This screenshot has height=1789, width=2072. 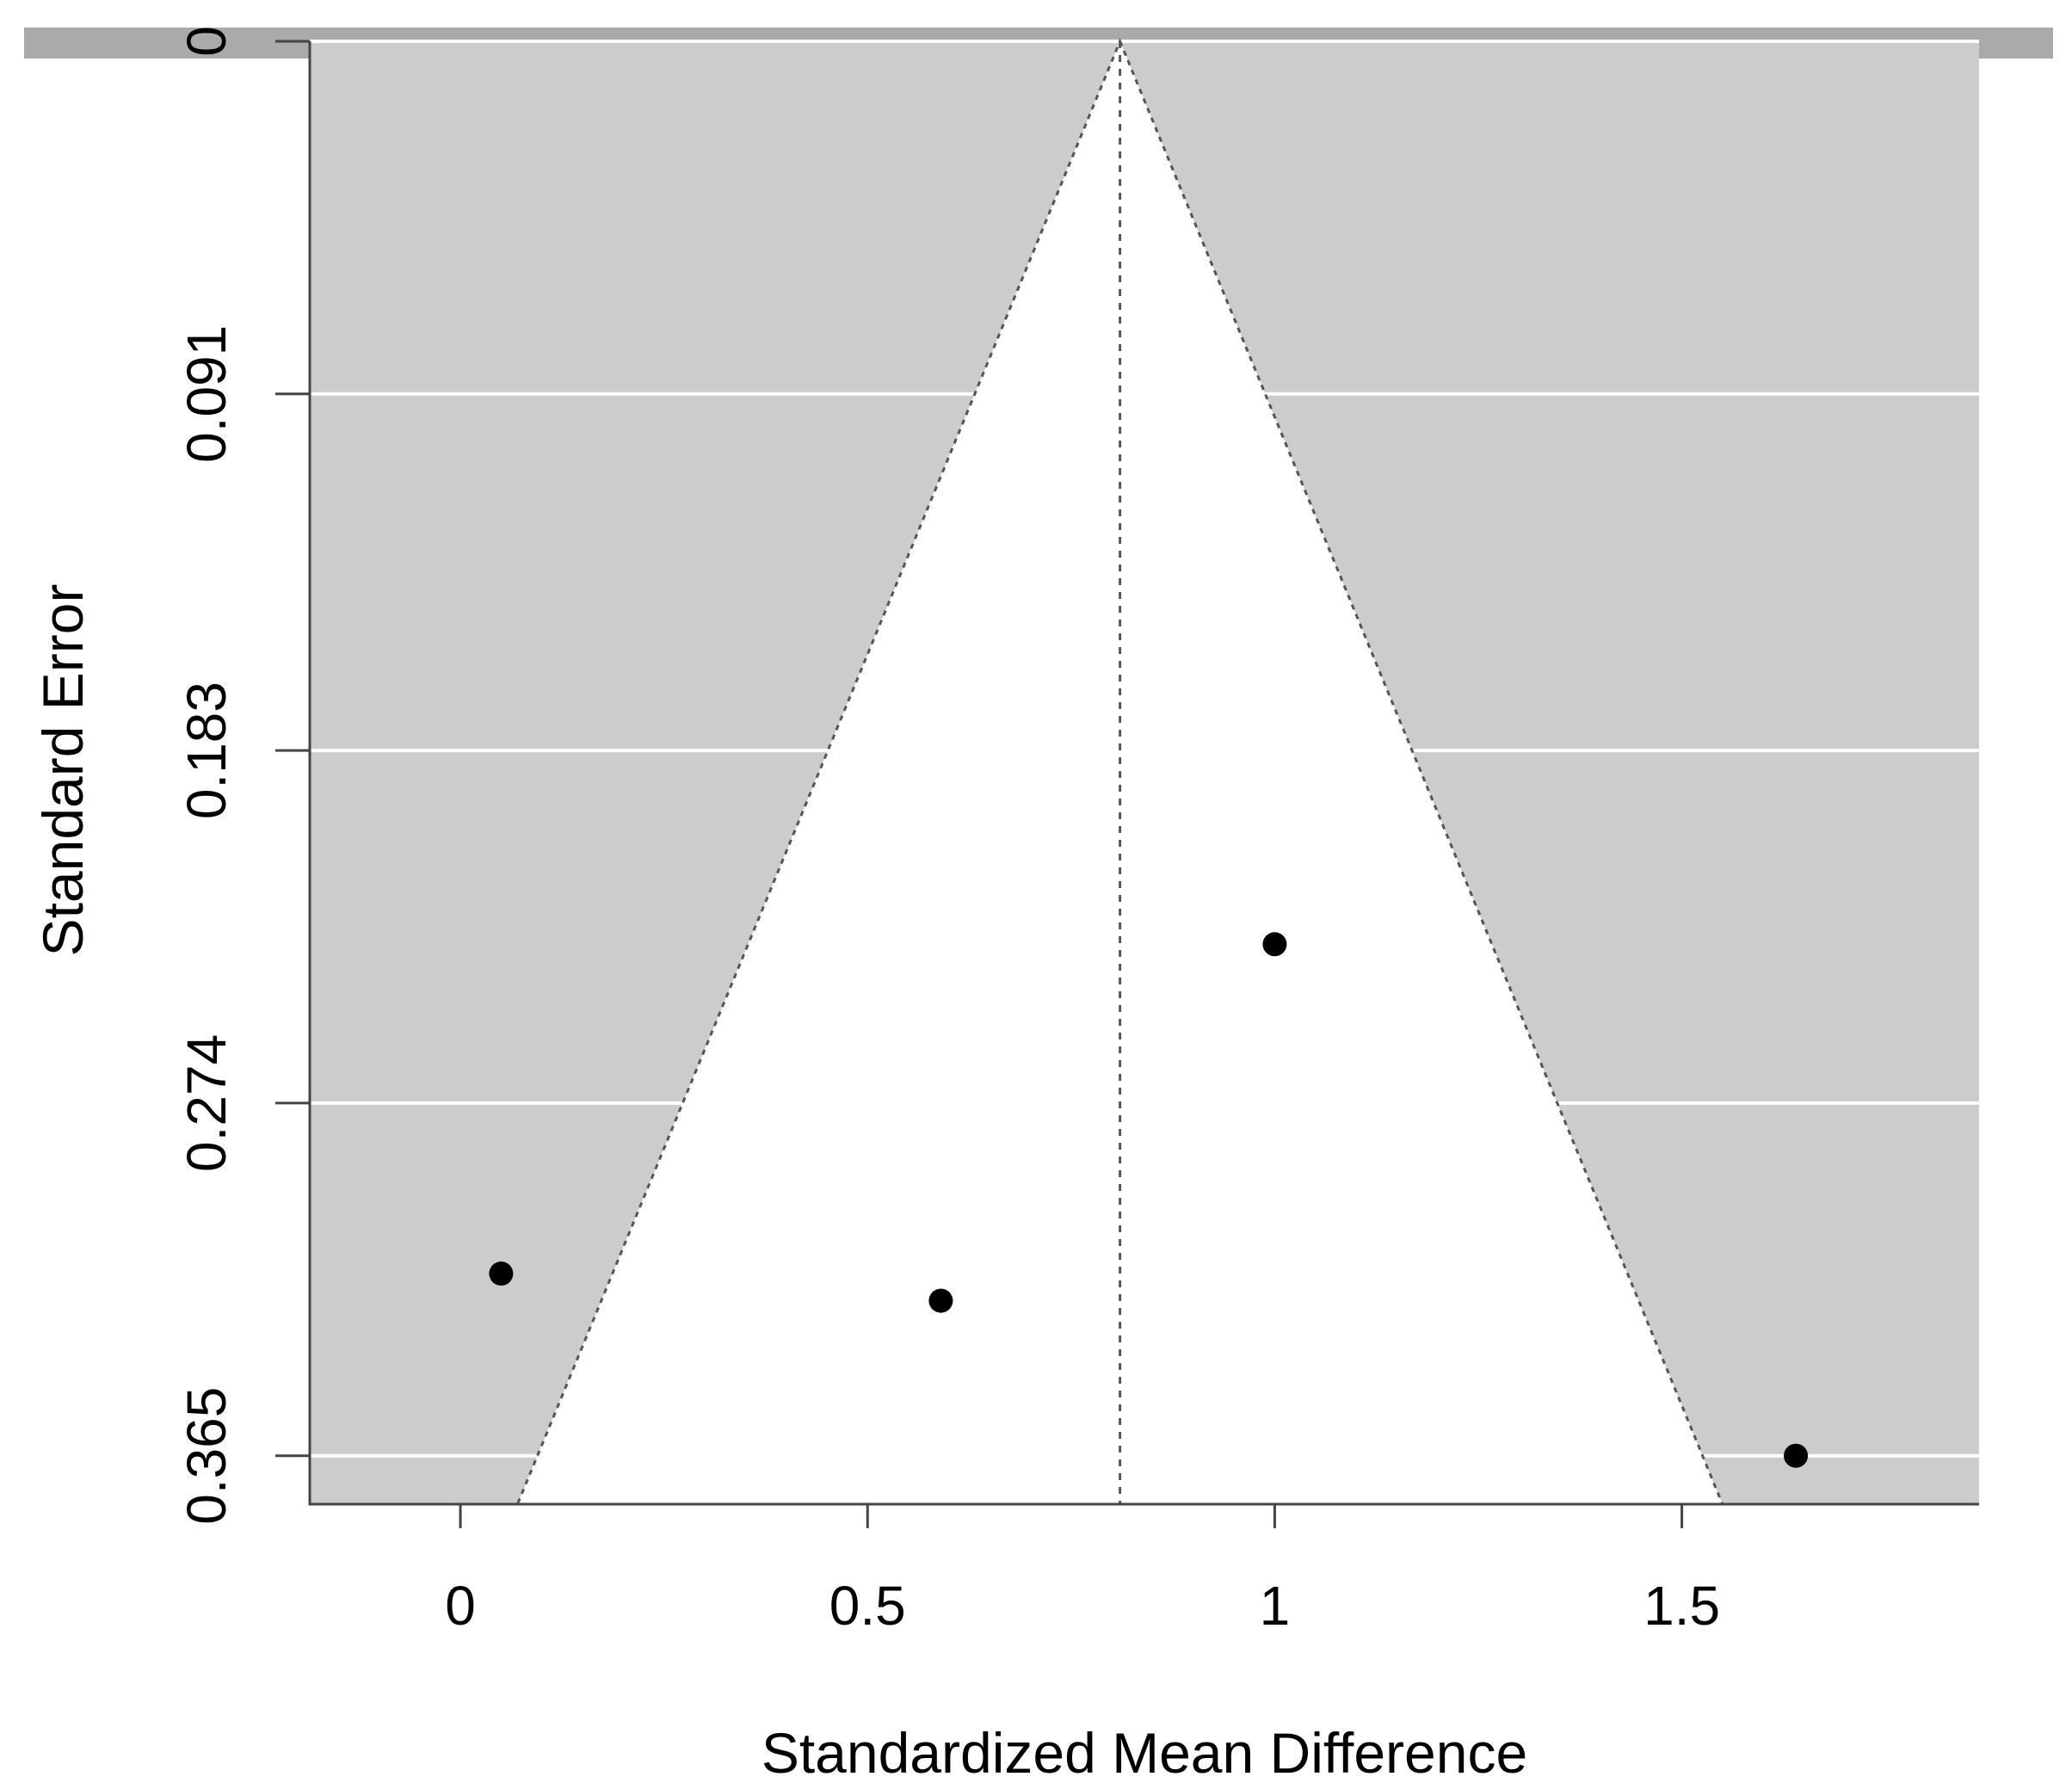 I want to click on x-tick-label-2: 1, so click(x=1275, y=1606).